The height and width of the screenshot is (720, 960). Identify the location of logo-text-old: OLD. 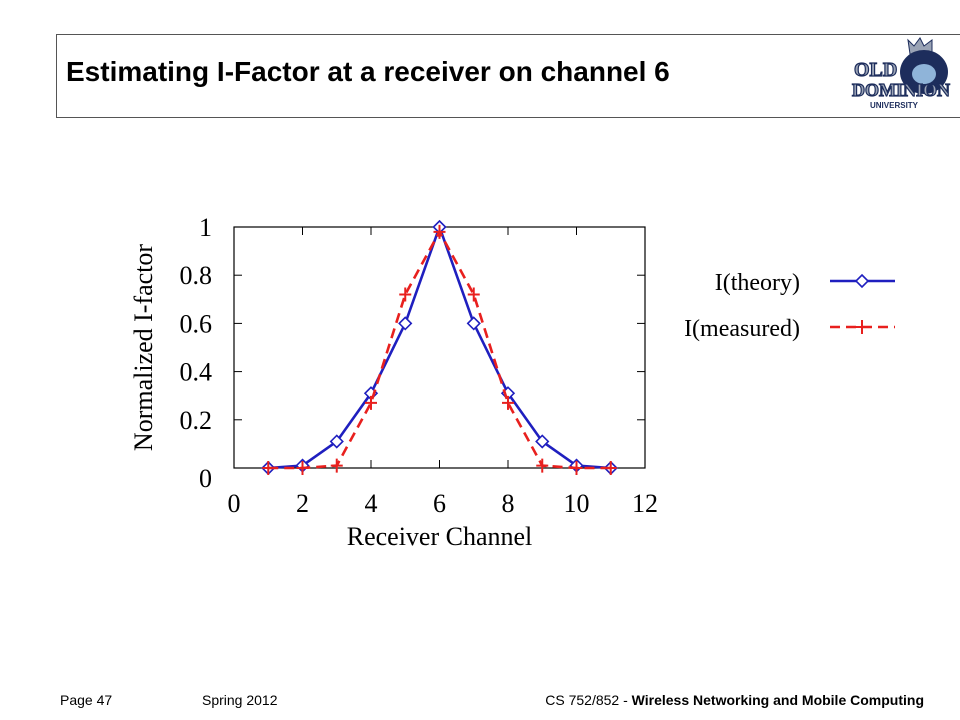
(875, 70).